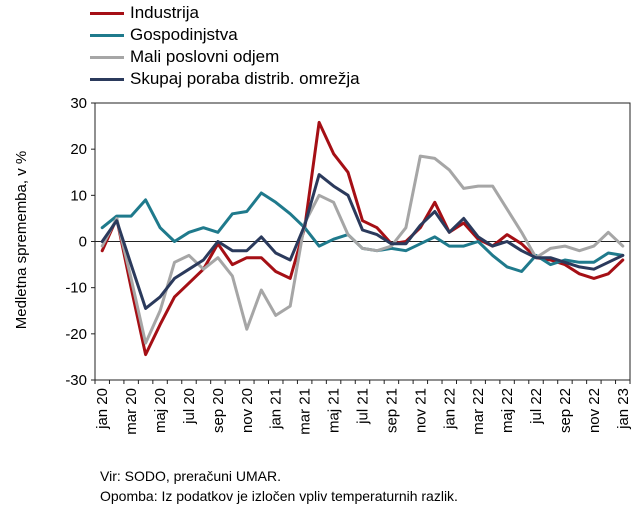 This screenshot has width=639, height=512. I want to click on x-tick-label: jan 23, so click(623, 409).